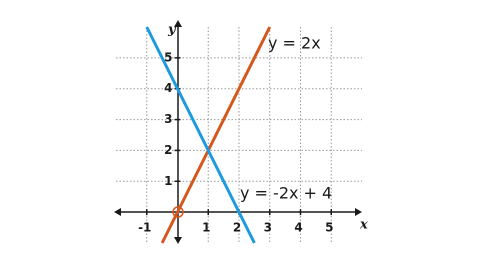 The width and height of the screenshot is (480, 270). I want to click on y-tick-label: 2, so click(168, 150).